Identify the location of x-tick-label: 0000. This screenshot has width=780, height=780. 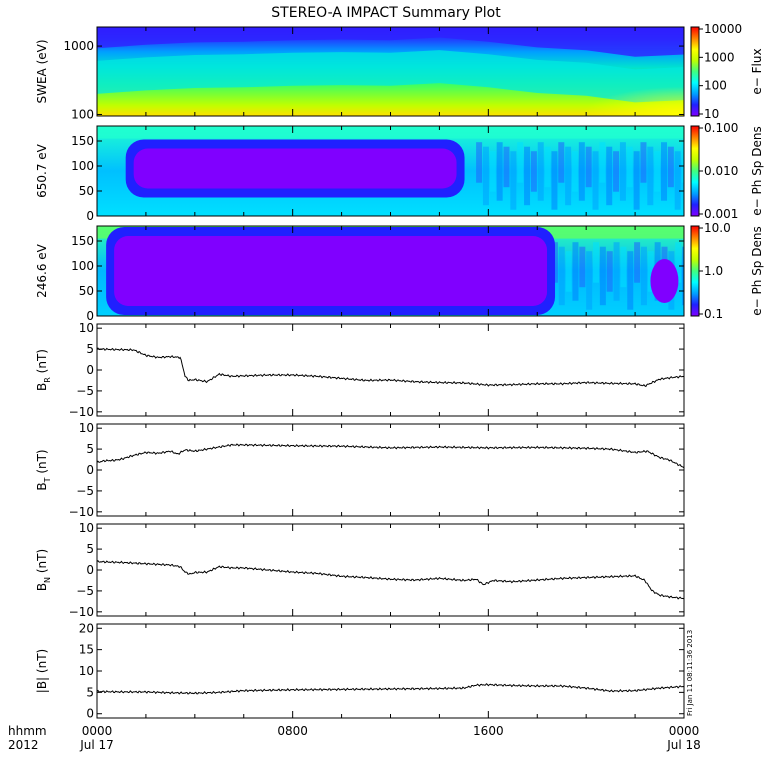
(97, 731).